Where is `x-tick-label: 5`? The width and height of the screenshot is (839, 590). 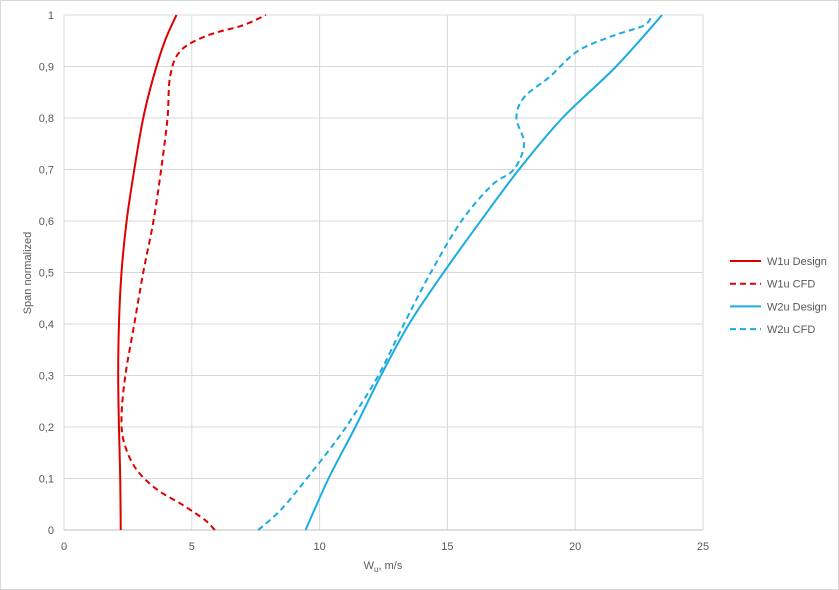
x-tick-label: 5 is located at coordinates (192, 547).